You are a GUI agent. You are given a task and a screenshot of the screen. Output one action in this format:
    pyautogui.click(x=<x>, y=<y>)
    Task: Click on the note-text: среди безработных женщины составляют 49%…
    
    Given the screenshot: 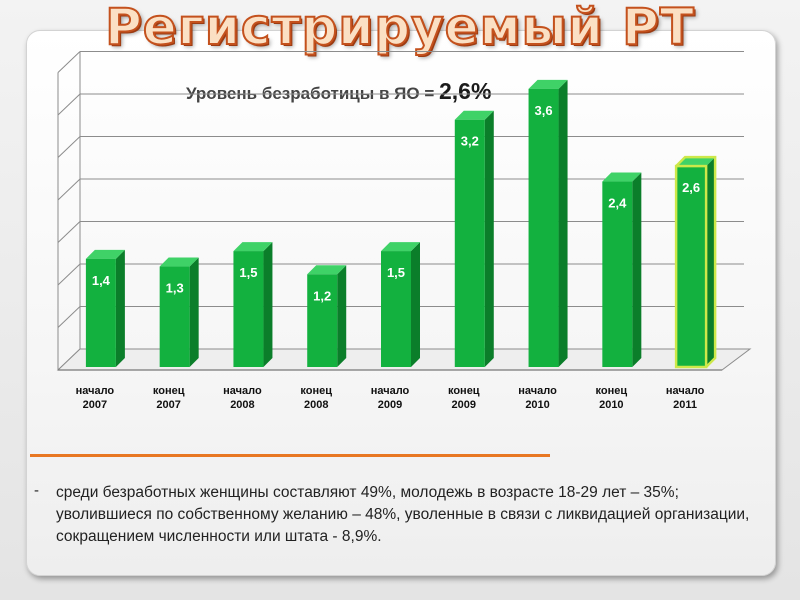 What is the action you would take?
    pyautogui.click(x=403, y=514)
    